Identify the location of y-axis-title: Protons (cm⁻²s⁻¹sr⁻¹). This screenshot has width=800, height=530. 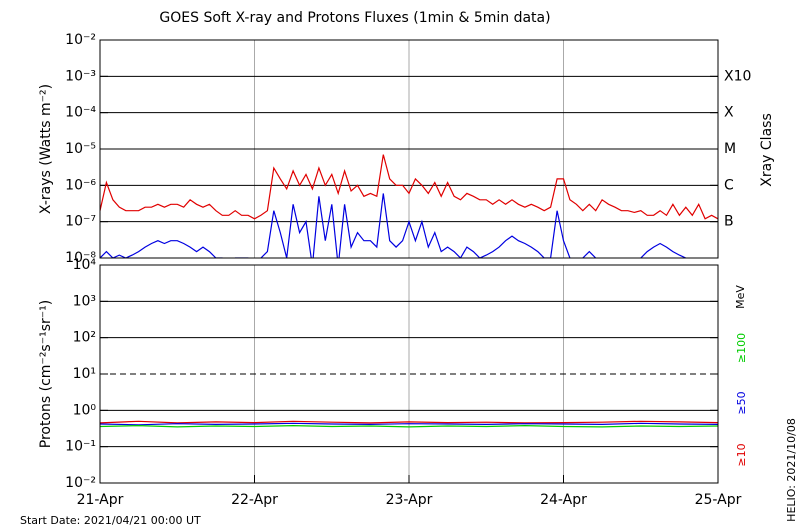
(46, 374).